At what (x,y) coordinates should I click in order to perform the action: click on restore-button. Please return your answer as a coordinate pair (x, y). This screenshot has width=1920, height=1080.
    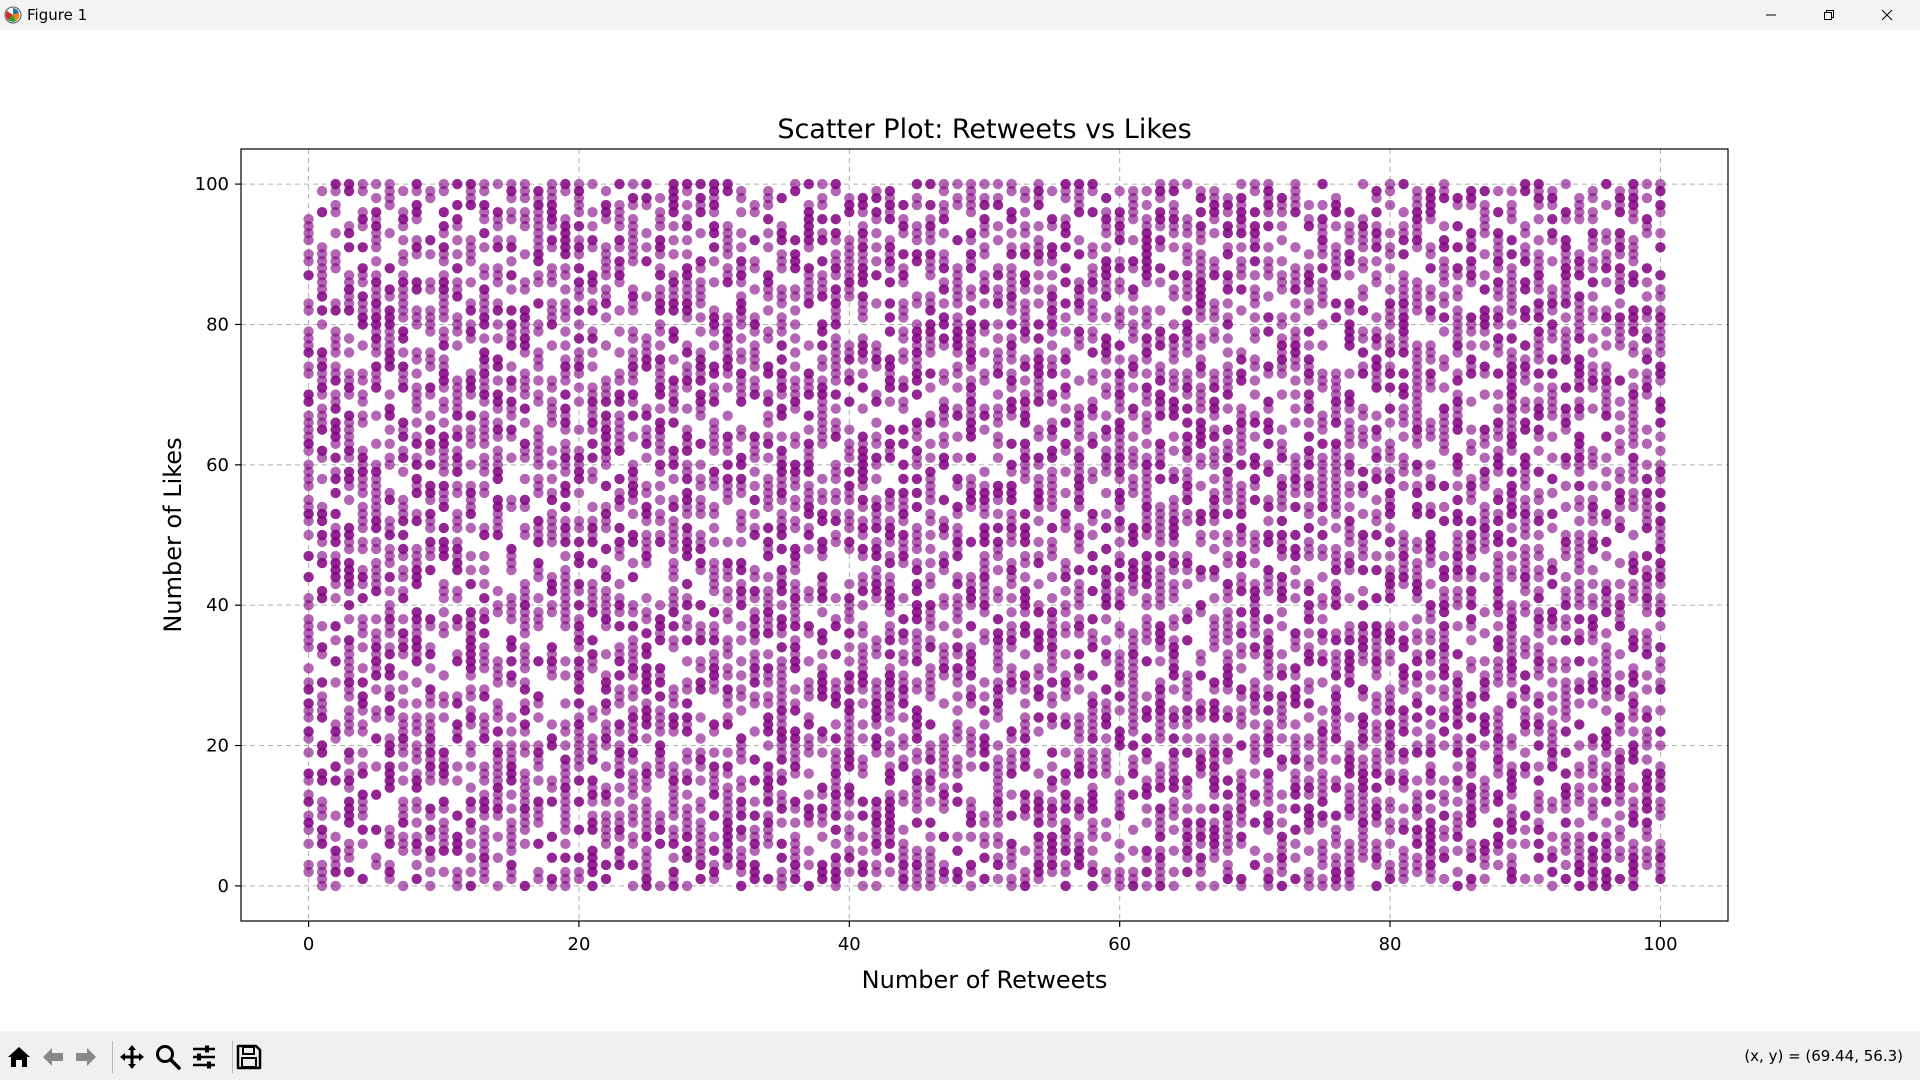
    Looking at the image, I should click on (1829, 15).